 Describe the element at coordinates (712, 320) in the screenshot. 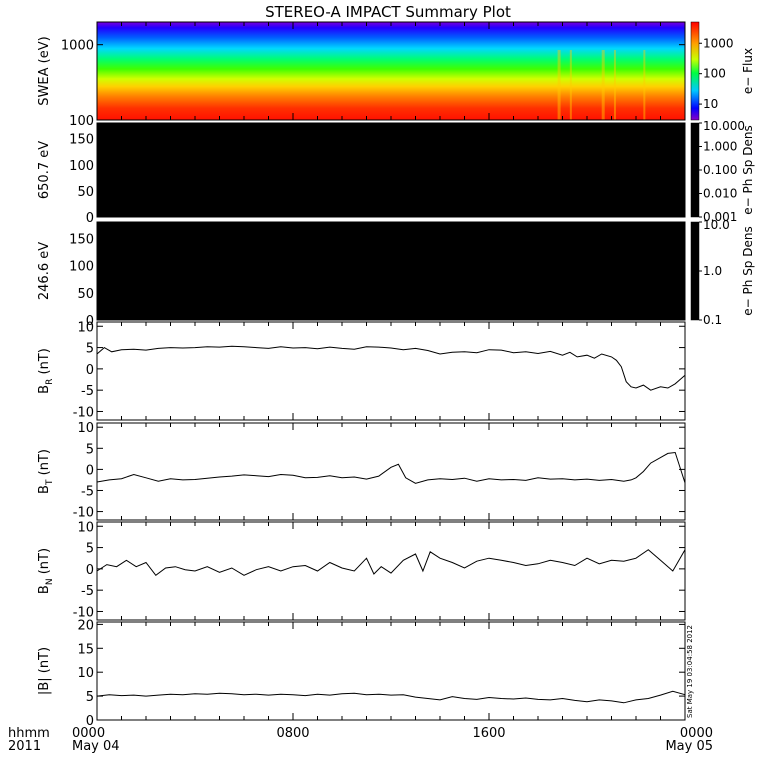

I see `colorbar-tick-label: 0.1` at that location.